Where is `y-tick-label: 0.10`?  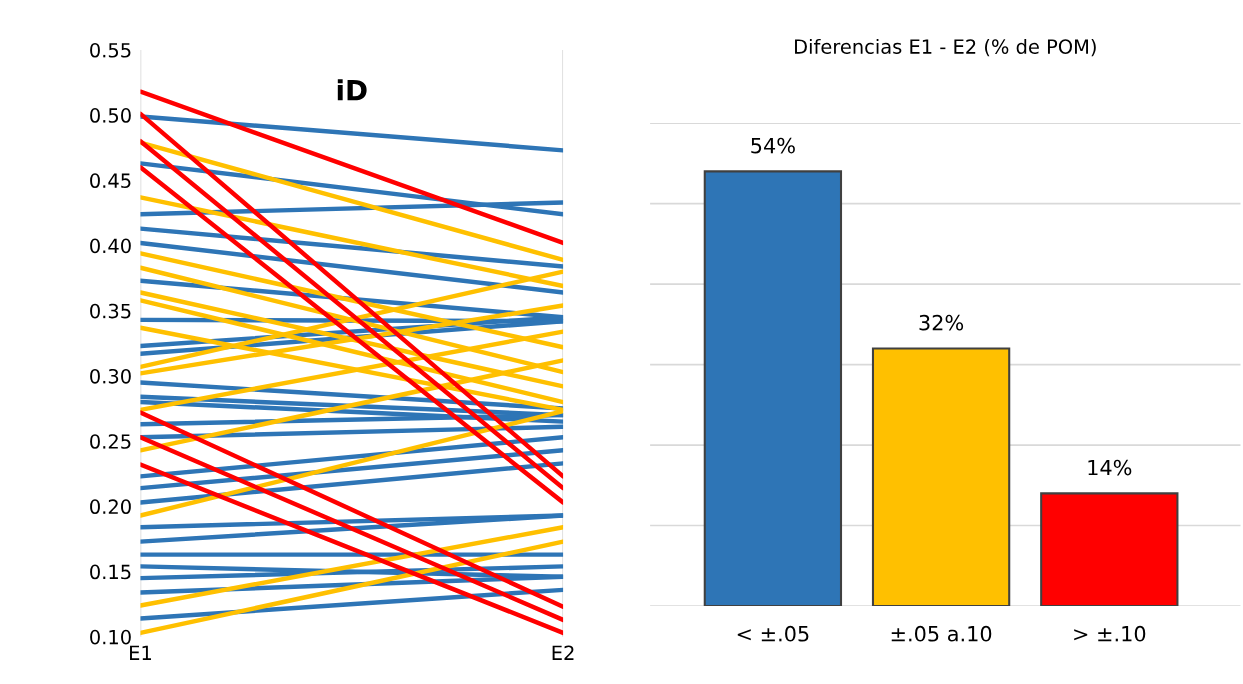
y-tick-label: 0.10 is located at coordinates (110, 637).